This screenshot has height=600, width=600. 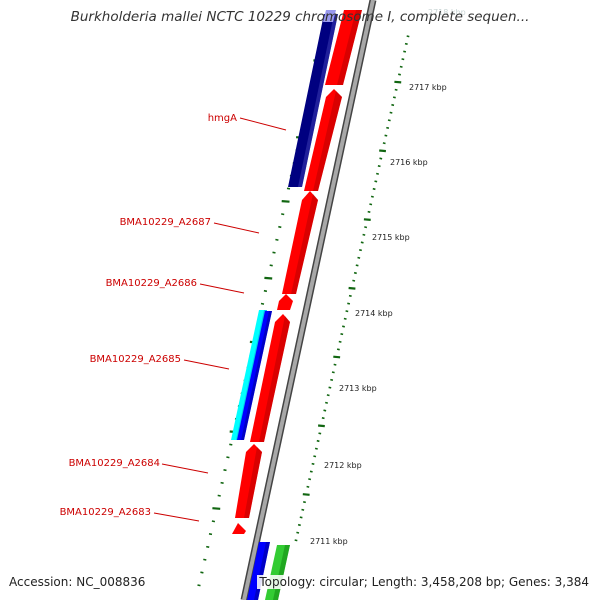 I want to click on accession-text: Accession: NC_008836, so click(x=77, y=582).